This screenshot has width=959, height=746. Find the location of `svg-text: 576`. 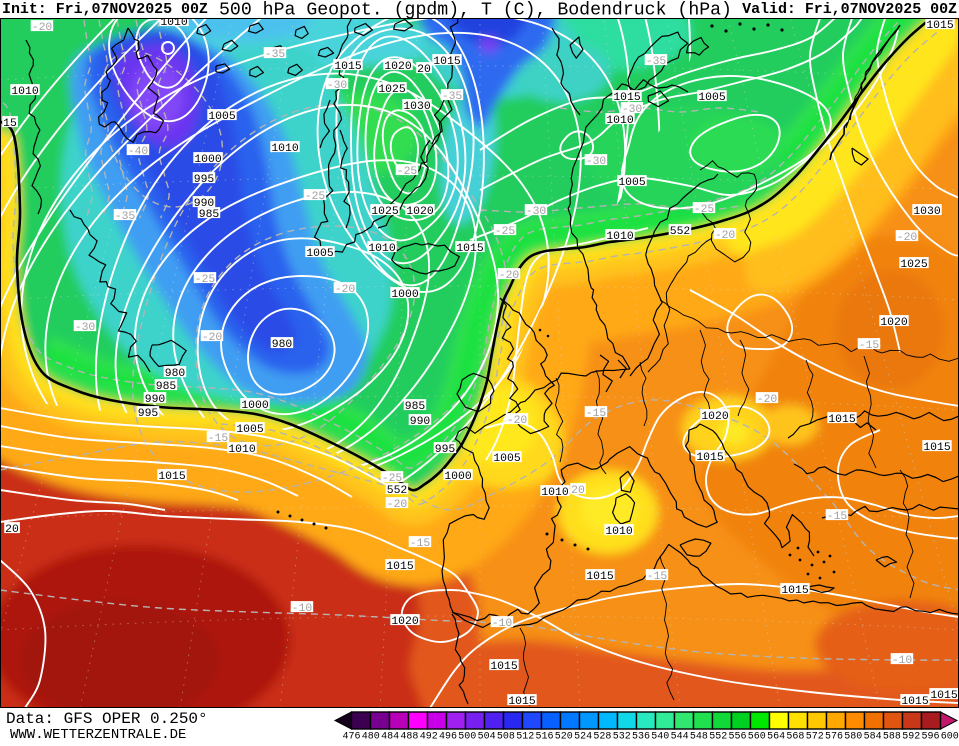

svg-text: 576 is located at coordinates (834, 737).